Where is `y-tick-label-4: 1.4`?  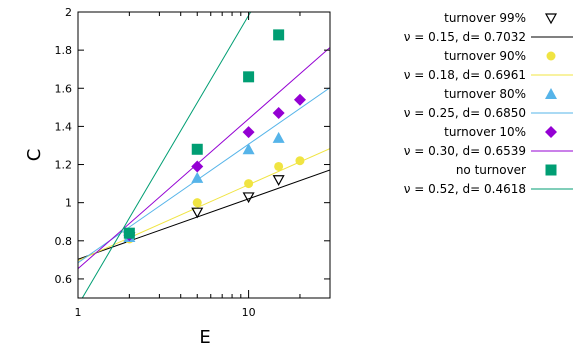 y-tick-label-4: 1.4 is located at coordinates (64, 126).